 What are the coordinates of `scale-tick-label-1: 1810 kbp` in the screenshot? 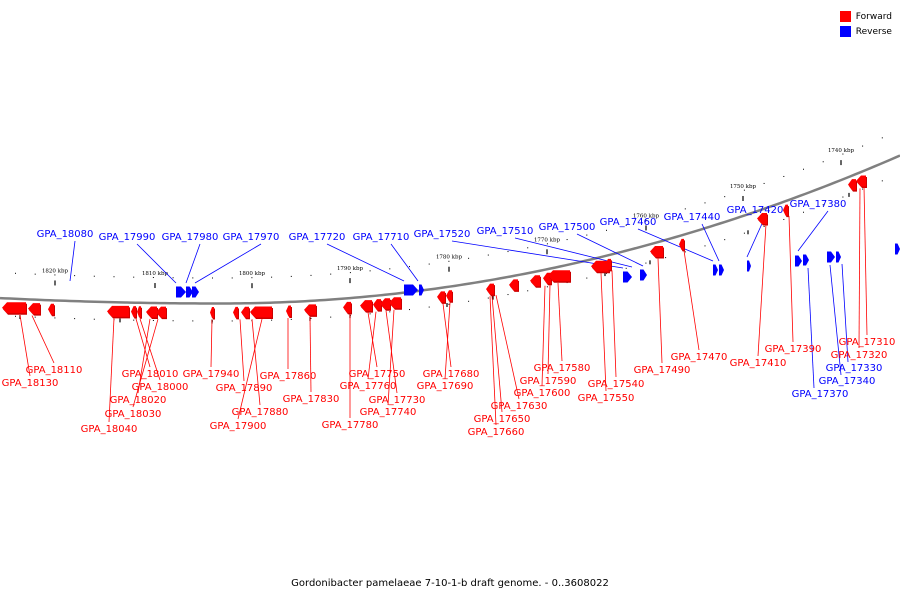 It's located at (155, 274).